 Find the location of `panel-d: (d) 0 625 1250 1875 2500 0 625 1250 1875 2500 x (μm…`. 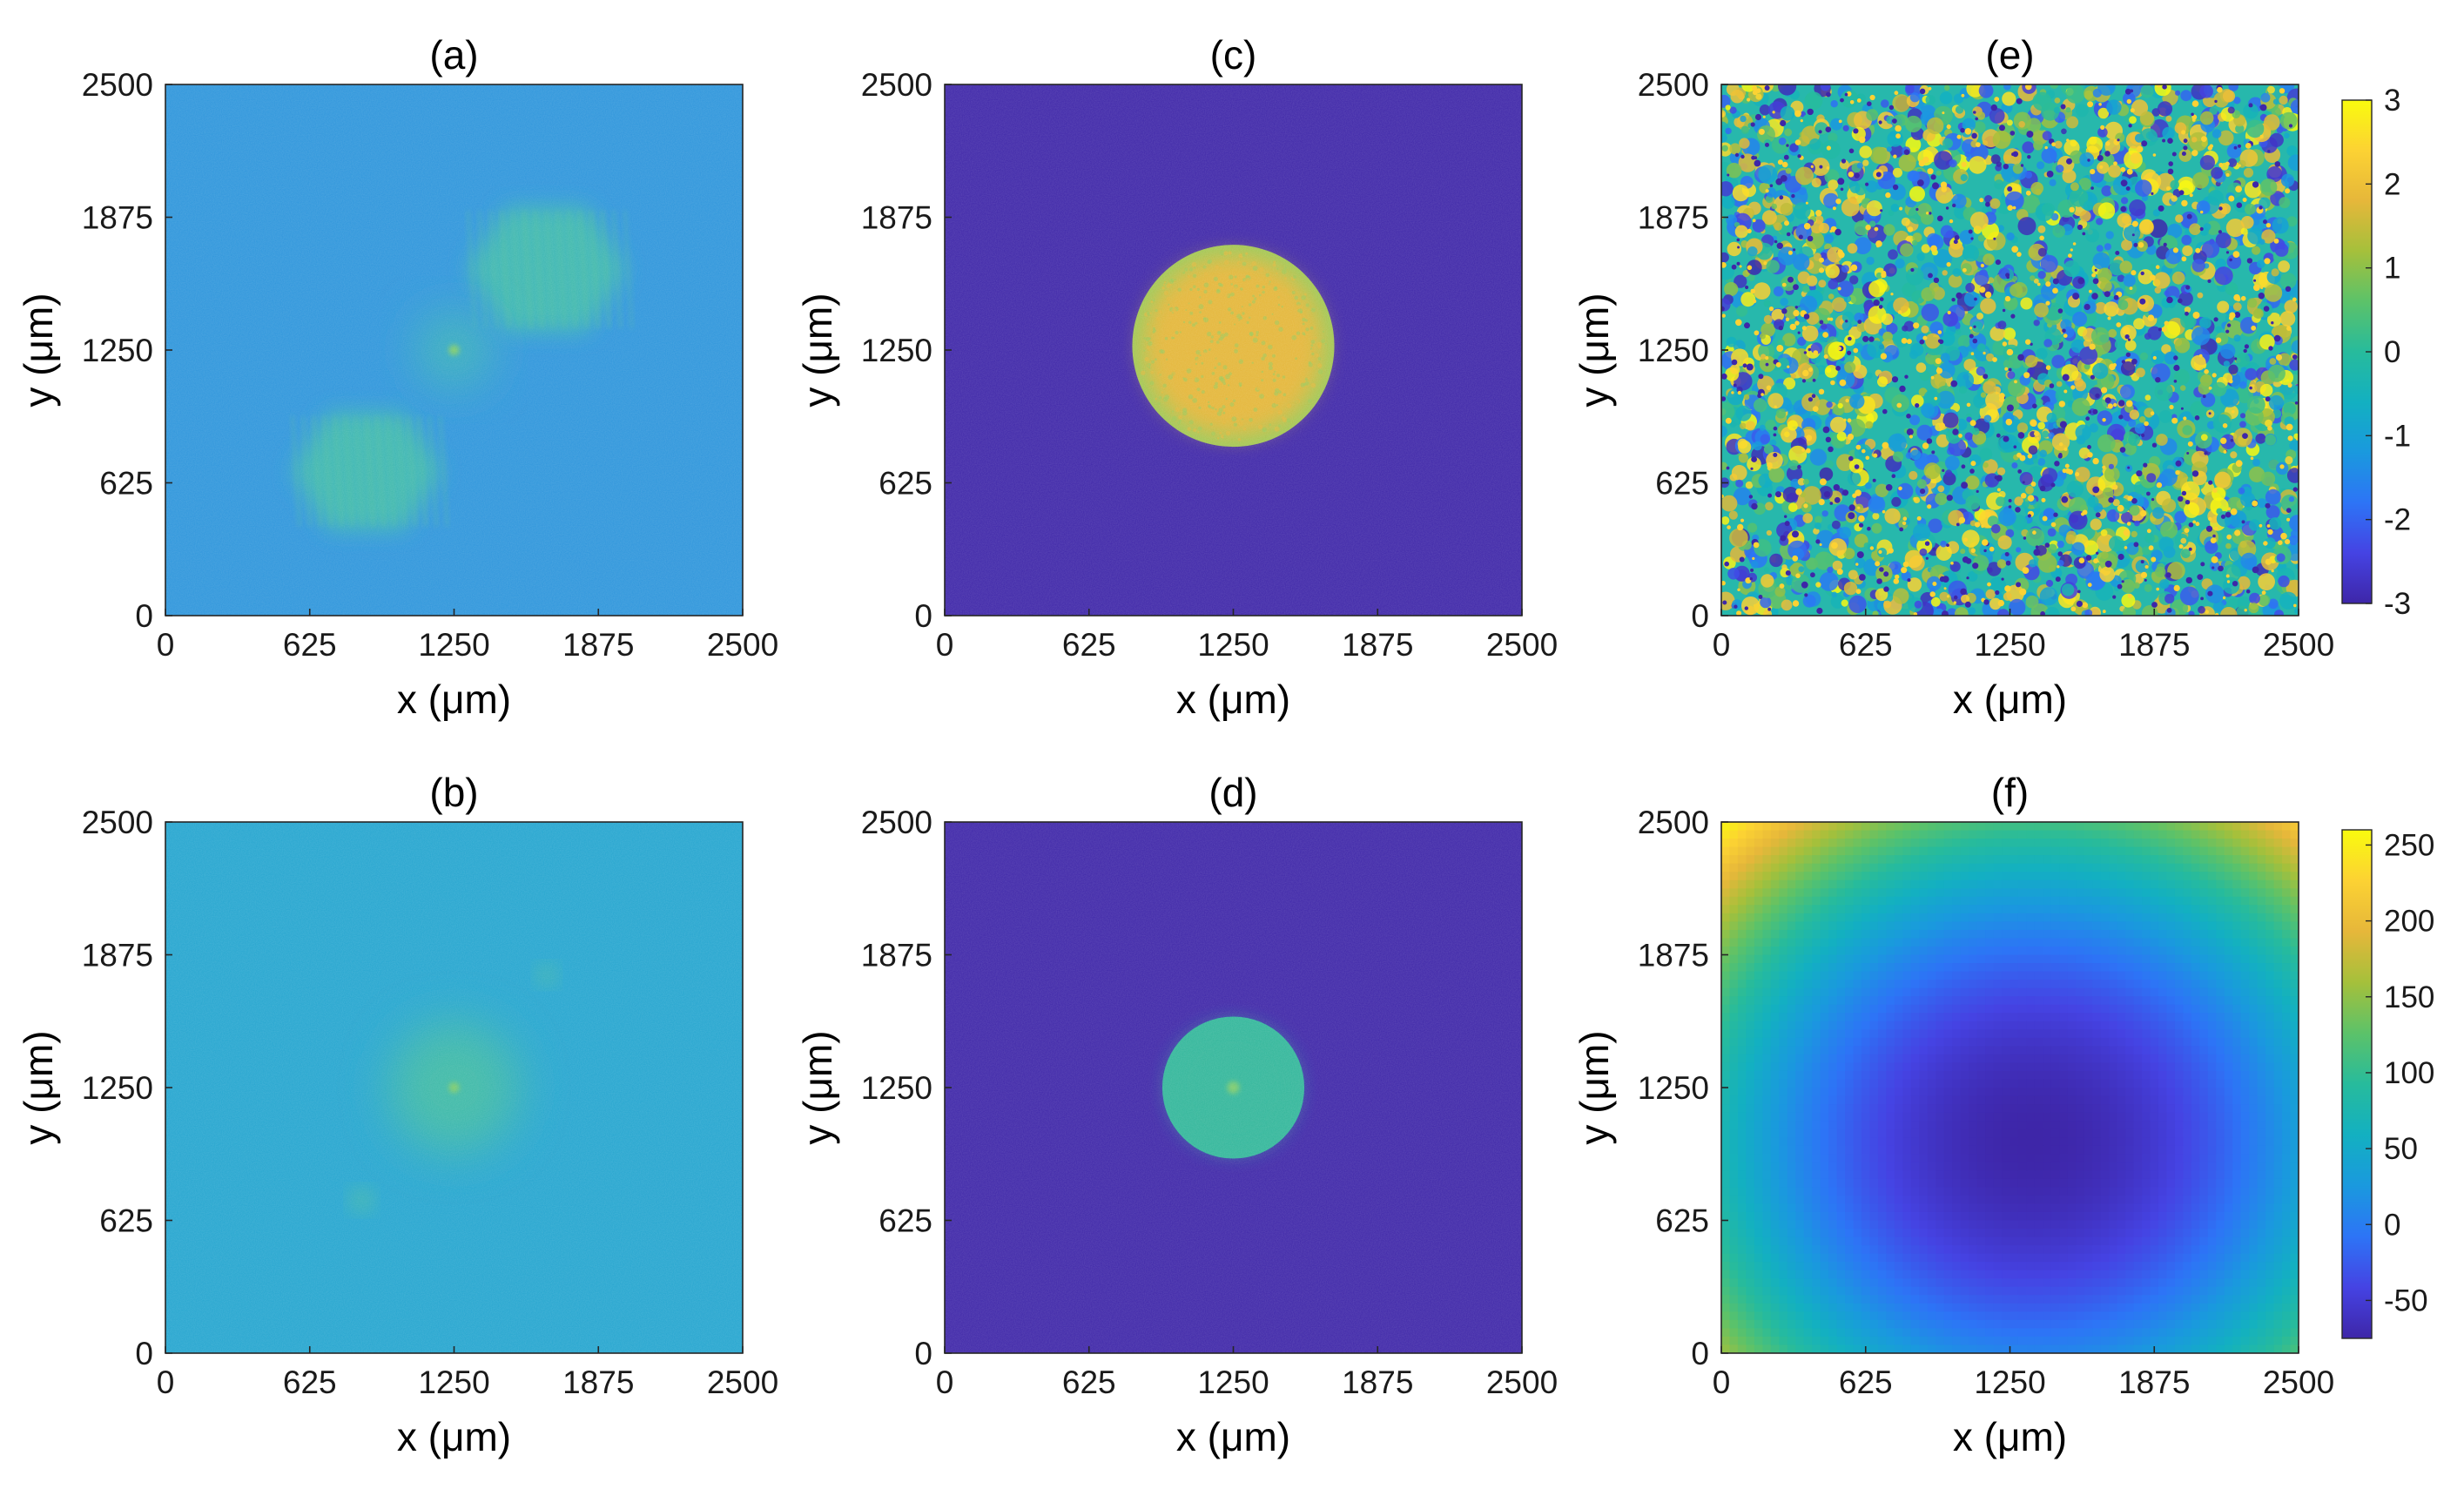

panel-d: (d) 0 625 1250 1875 2500 0 625 1250 1875 2500 x (μm… is located at coordinates (1176, 1114).